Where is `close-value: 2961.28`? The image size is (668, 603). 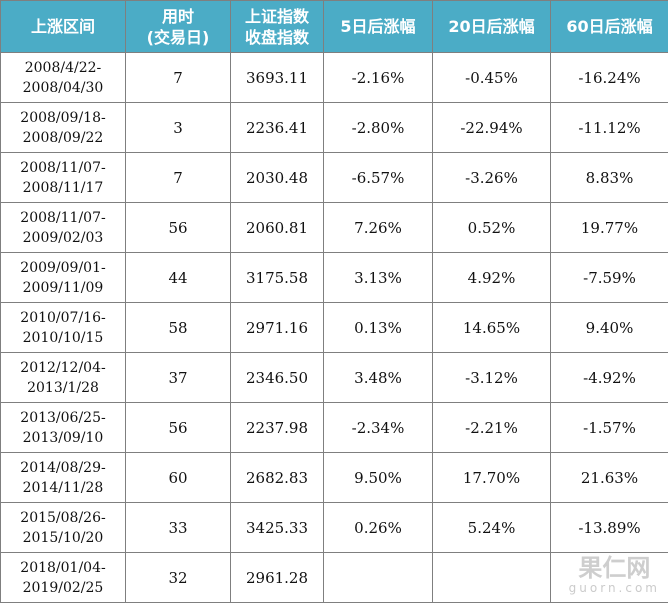
close-value: 2961.28 is located at coordinates (277, 578).